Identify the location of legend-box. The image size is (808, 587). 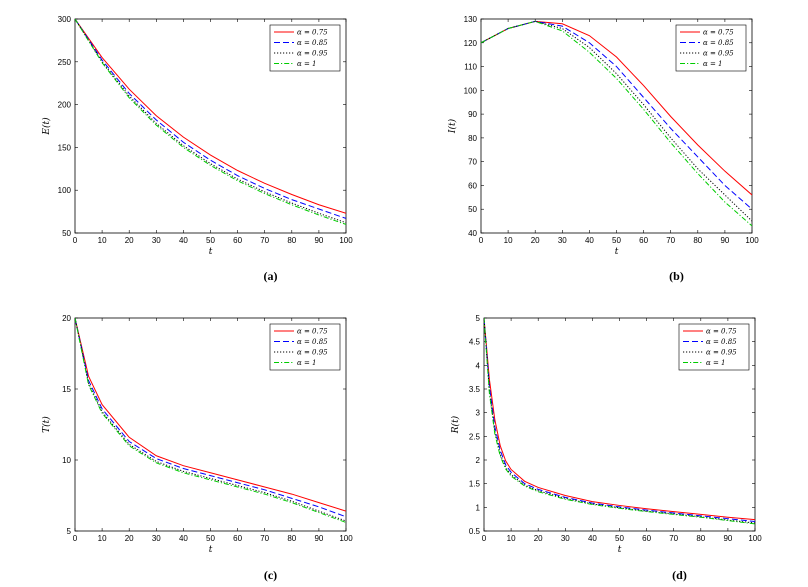
(305, 48).